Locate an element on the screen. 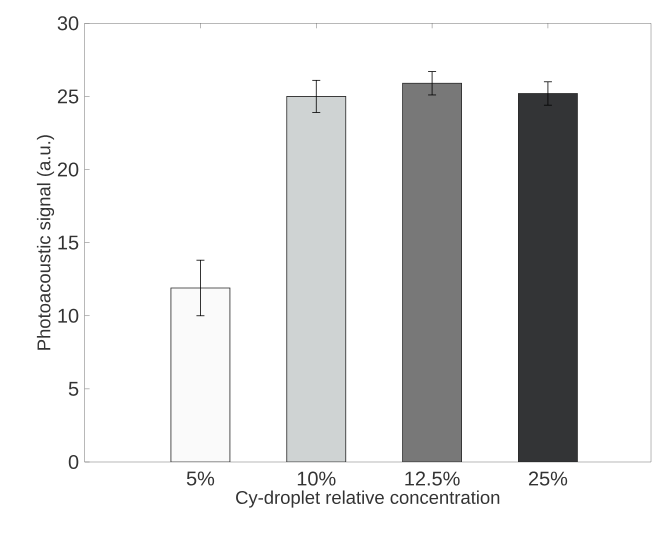 The image size is (652, 541). y-tick-label: 20 is located at coordinates (68, 169).